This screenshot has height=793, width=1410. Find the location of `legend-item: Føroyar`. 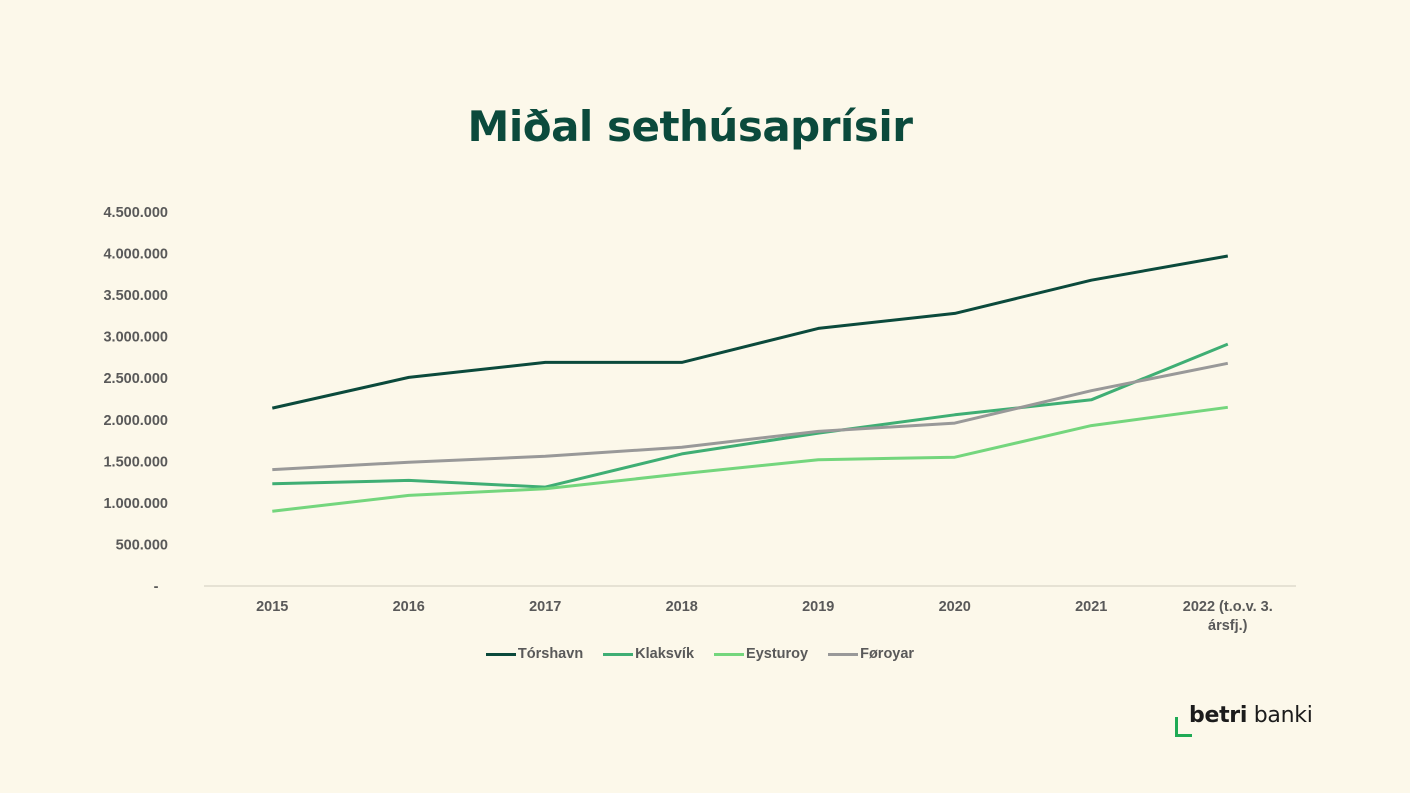

legend-item: Føroyar is located at coordinates (871, 654).